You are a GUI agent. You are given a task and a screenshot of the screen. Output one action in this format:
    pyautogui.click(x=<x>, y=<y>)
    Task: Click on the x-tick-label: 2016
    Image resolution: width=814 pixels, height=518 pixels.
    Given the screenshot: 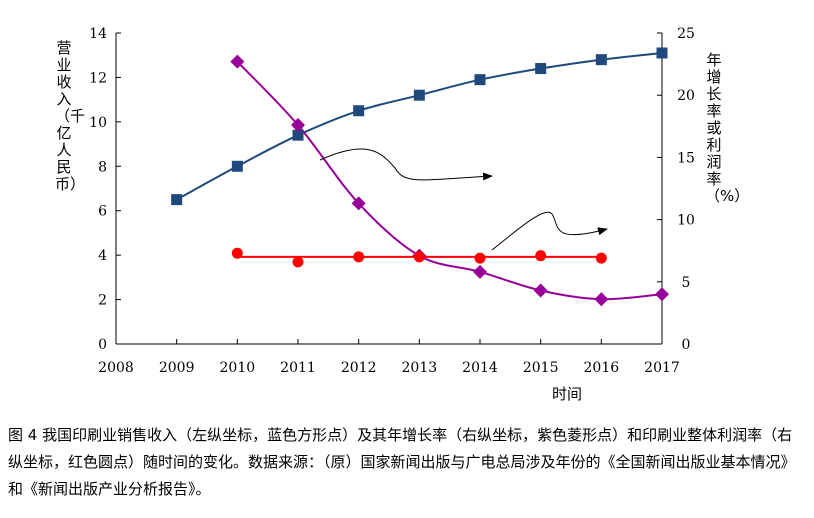 What is the action you would take?
    pyautogui.click(x=602, y=368)
    